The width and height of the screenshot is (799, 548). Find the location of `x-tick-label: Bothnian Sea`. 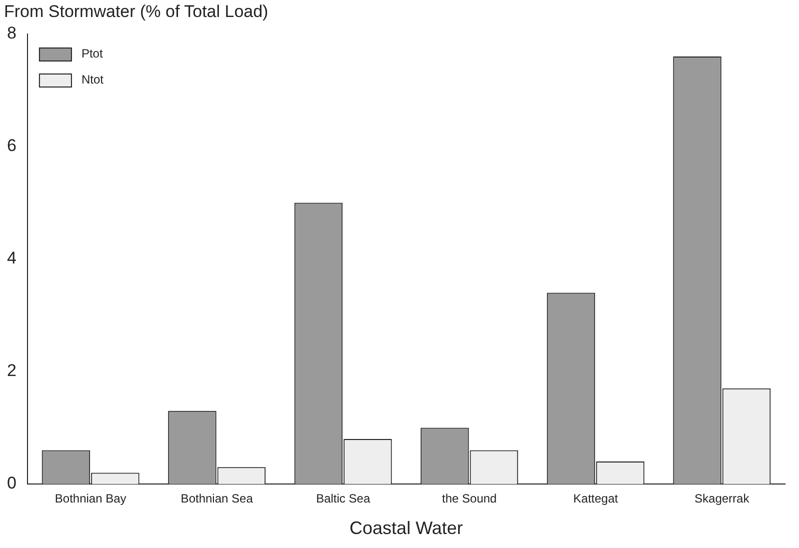

x-tick-label: Bothnian Sea is located at coordinates (217, 499).